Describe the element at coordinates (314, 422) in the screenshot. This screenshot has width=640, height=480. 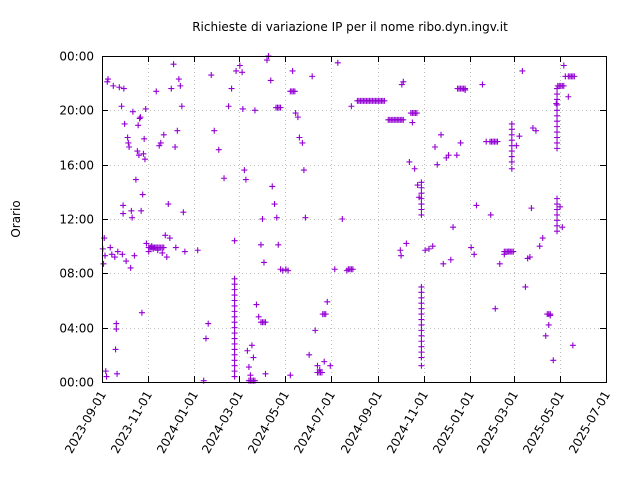
I see `x-tick-label: 2024-07-01` at that location.